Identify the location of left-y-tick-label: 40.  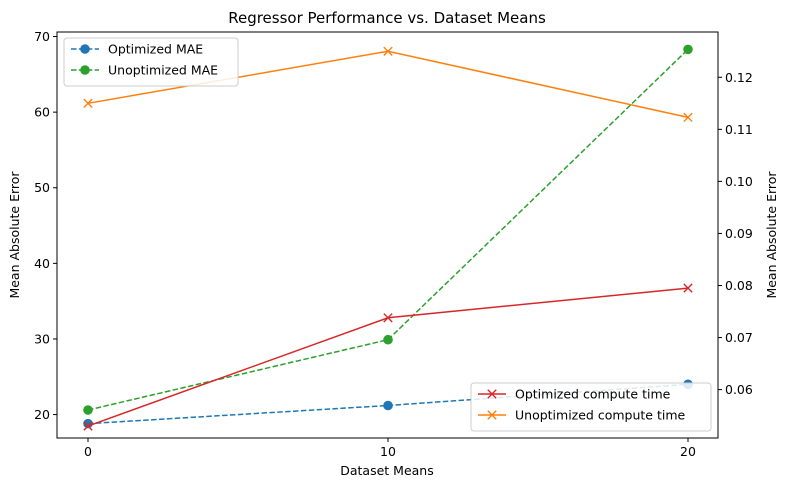
(42, 263).